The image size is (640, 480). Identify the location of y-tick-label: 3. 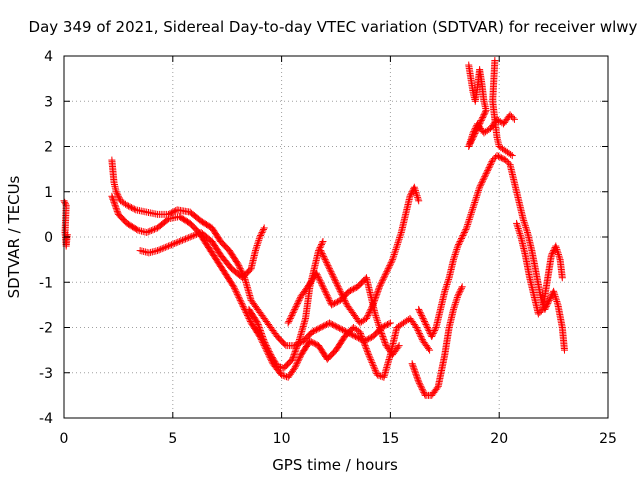
(48, 102).